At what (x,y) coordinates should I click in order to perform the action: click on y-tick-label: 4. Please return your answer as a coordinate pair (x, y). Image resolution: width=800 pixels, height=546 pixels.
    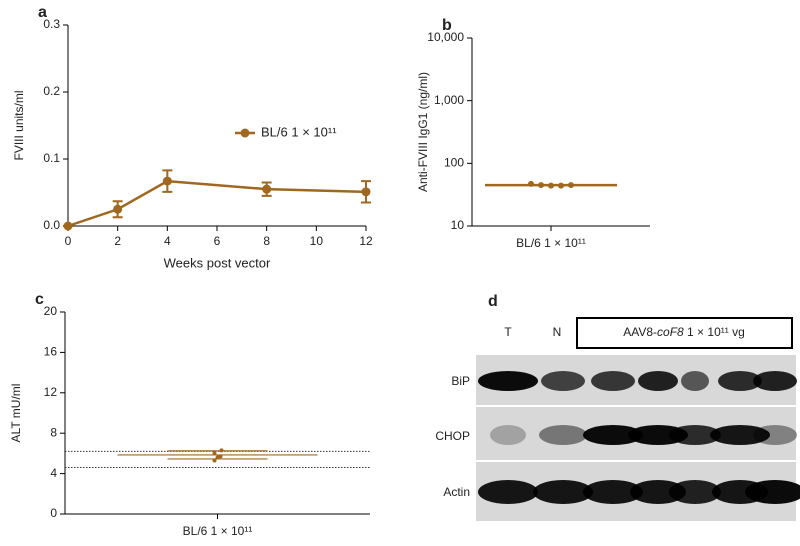
    Looking at the image, I should click on (53, 473).